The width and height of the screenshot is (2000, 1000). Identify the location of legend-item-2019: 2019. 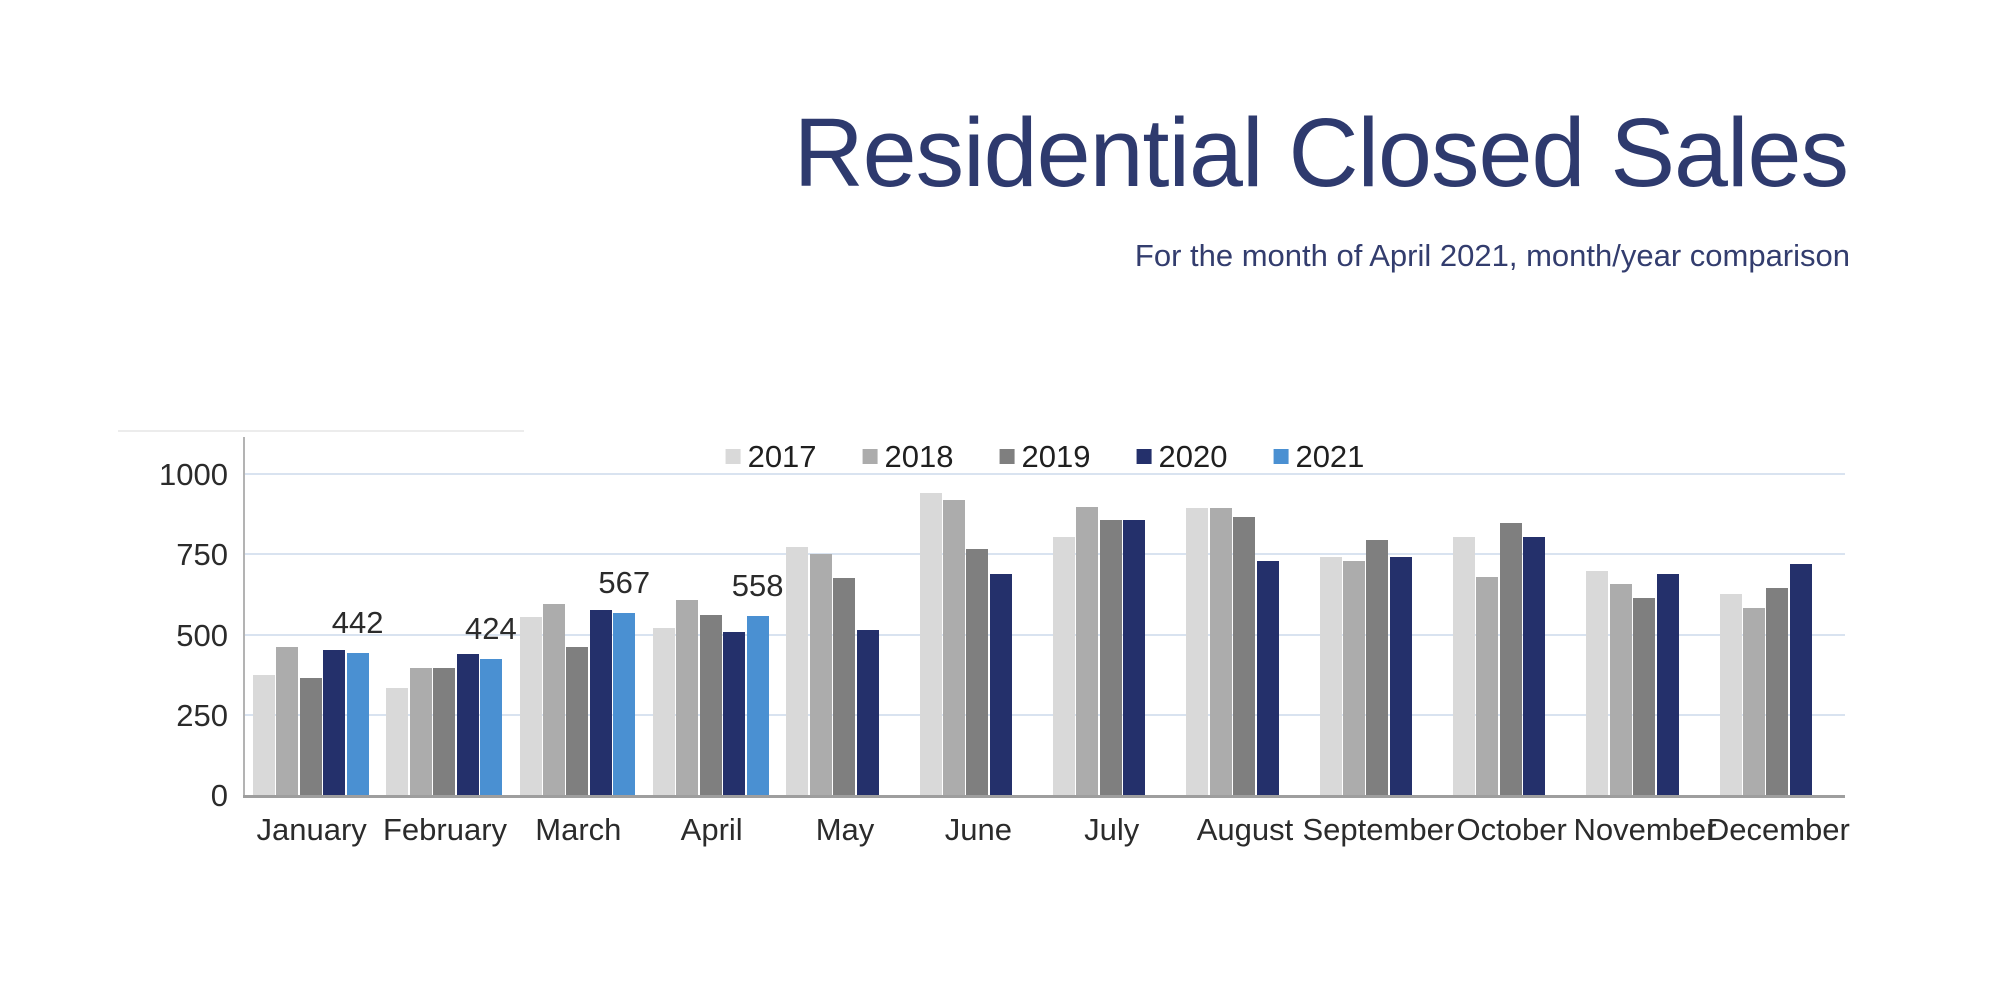
(1045, 456).